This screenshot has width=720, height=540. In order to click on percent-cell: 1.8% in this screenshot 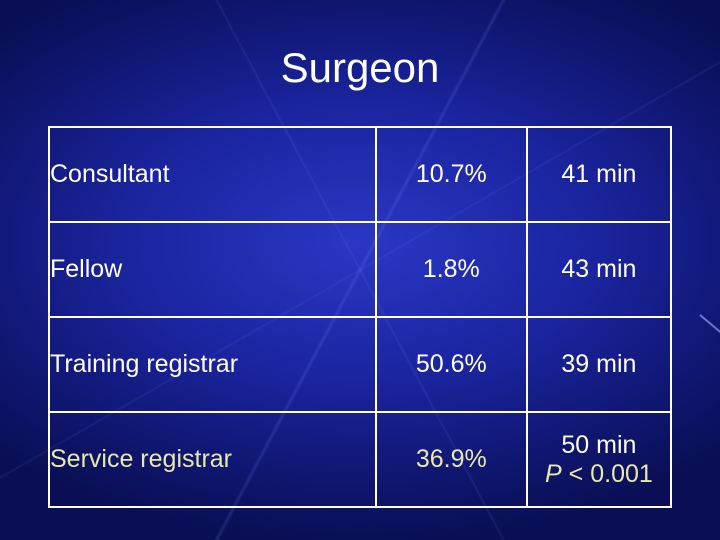, I will do `click(451, 269)`.